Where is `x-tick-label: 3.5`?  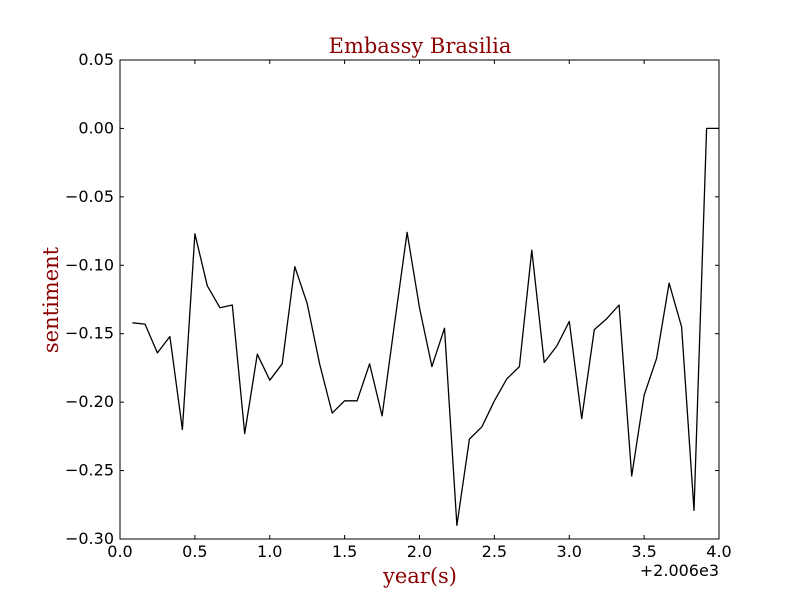 x-tick-label: 3.5 is located at coordinates (643, 551).